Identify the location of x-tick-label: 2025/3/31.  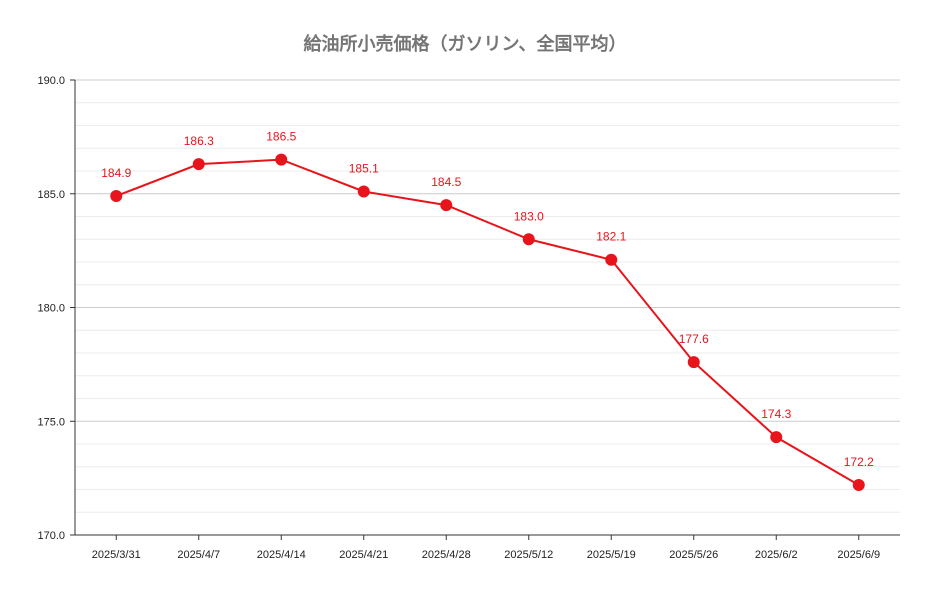
(116, 555).